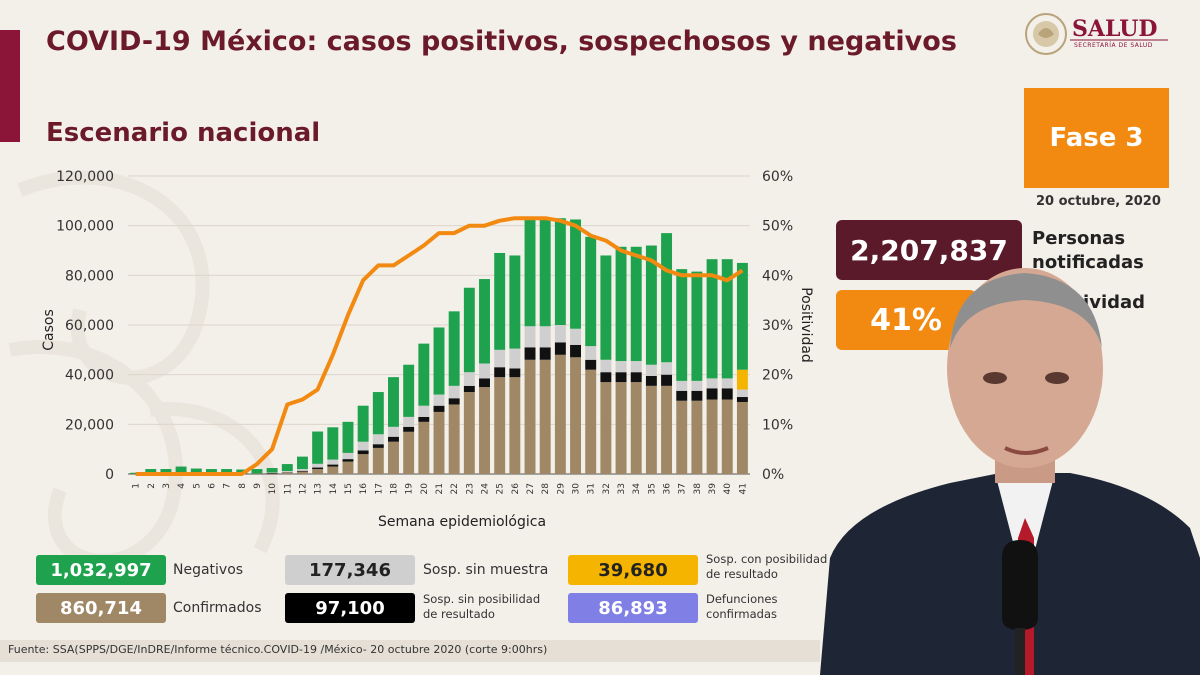  Describe the element at coordinates (742, 614) in the screenshot. I see `legend-defunciones-label-2: confirmadas` at that location.